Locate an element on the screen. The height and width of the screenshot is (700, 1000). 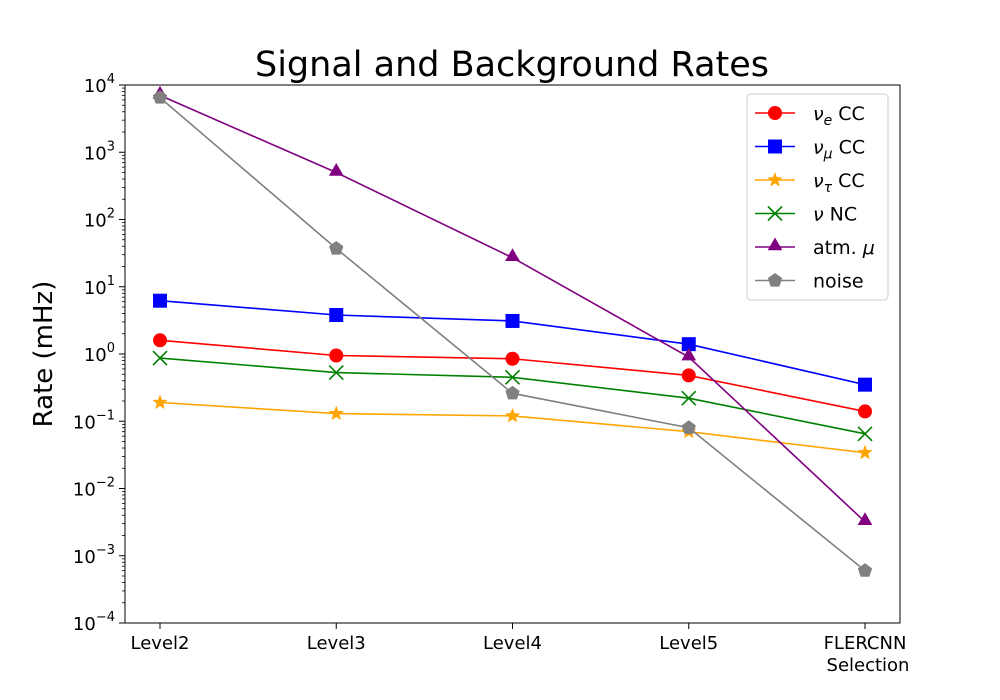
legend-box is located at coordinates (817, 197).